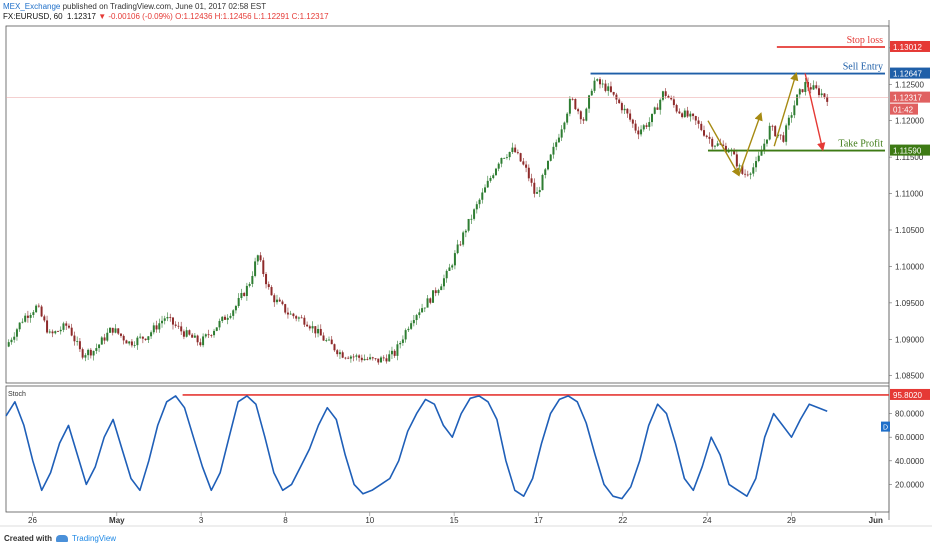 This screenshot has width=932, height=550. I want to click on price-tick-label: 1.10500, so click(909, 230).